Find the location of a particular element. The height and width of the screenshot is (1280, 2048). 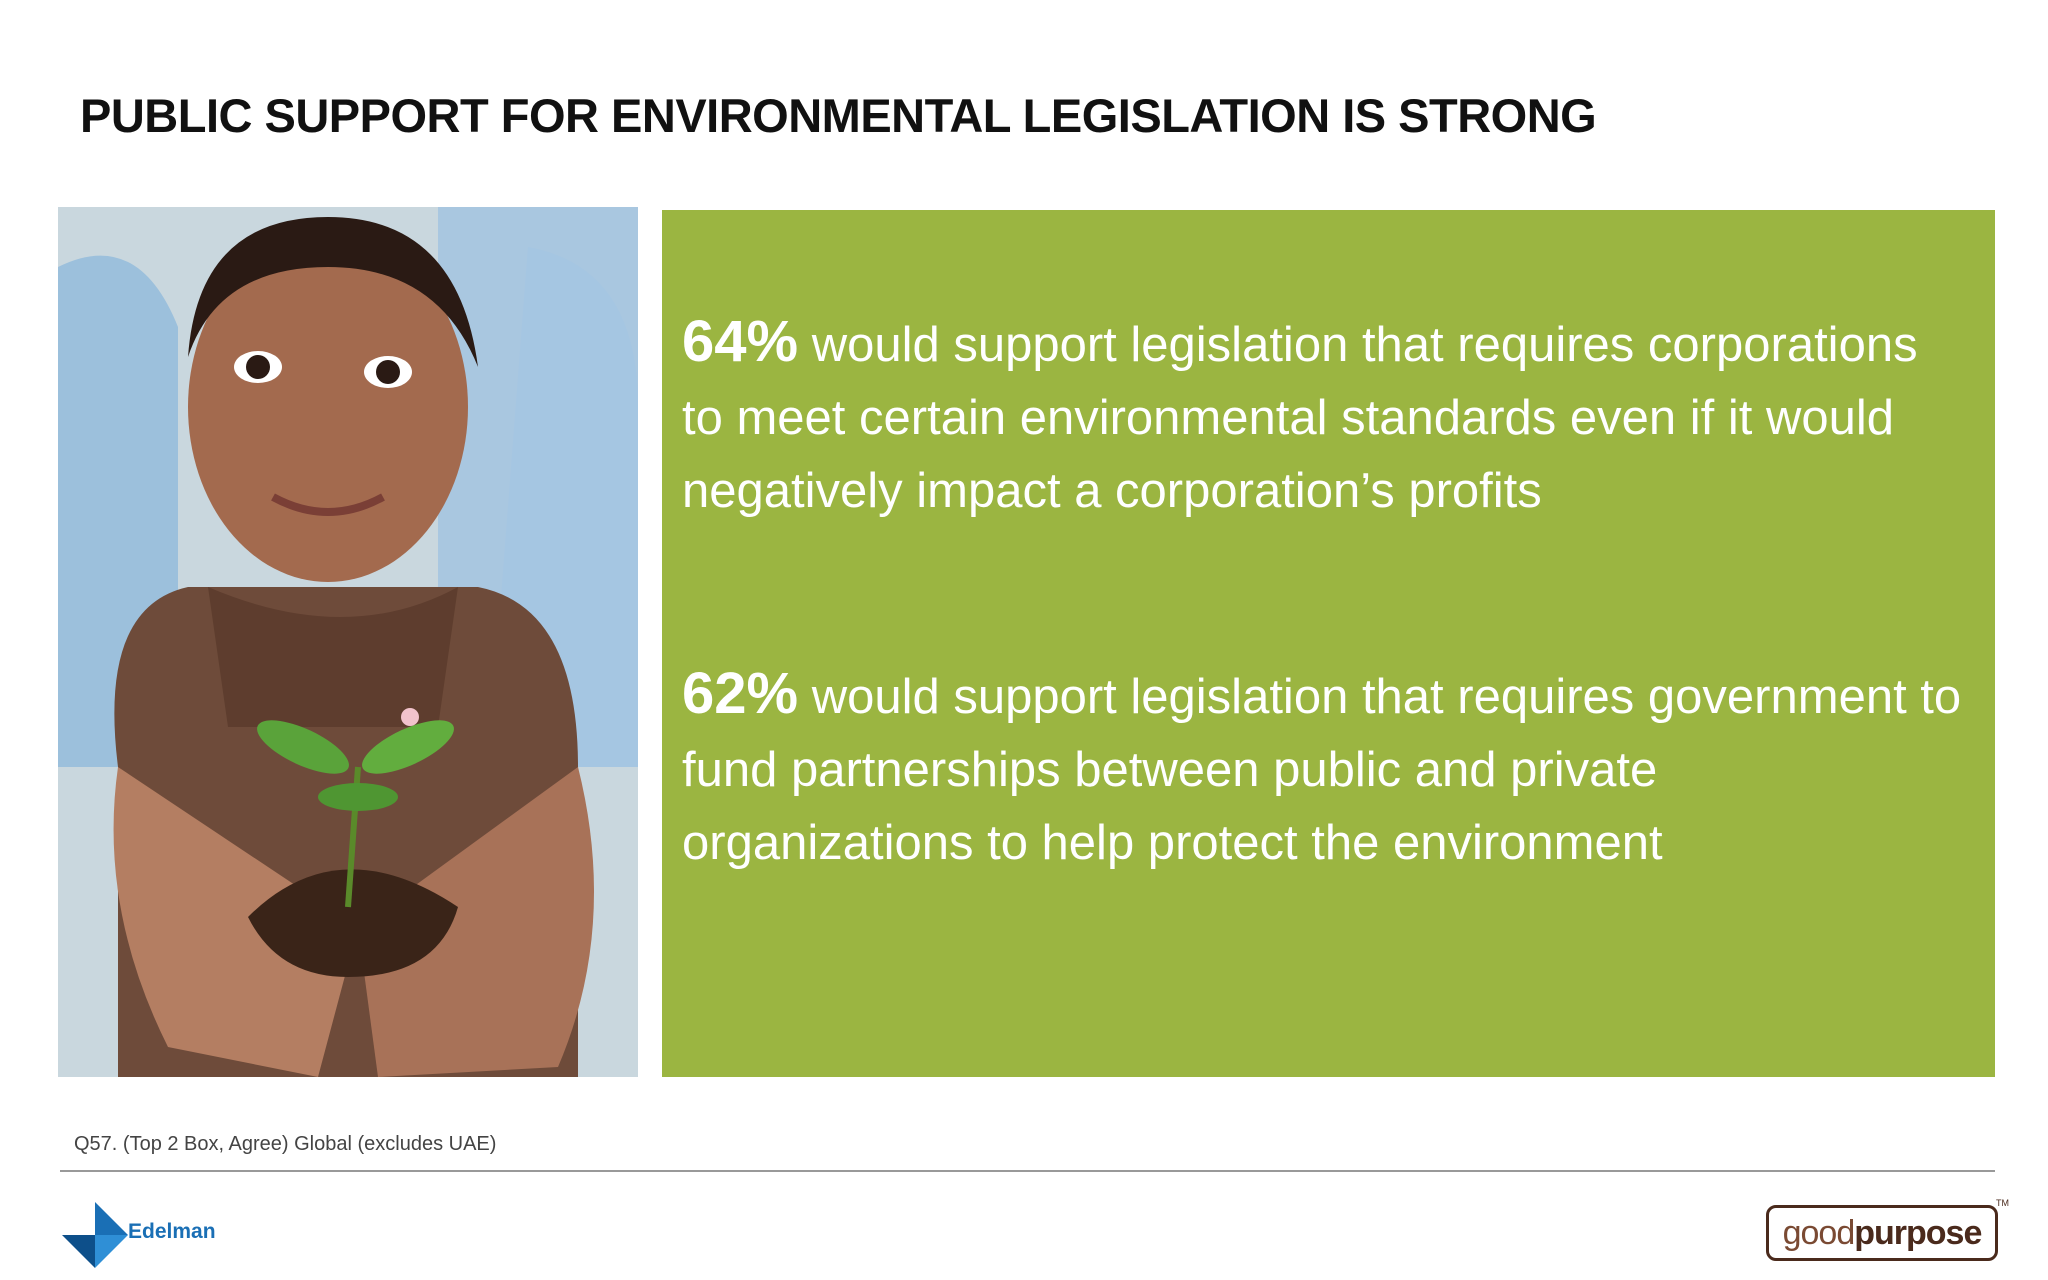

trademark: TM is located at coordinates (2002, 1203).